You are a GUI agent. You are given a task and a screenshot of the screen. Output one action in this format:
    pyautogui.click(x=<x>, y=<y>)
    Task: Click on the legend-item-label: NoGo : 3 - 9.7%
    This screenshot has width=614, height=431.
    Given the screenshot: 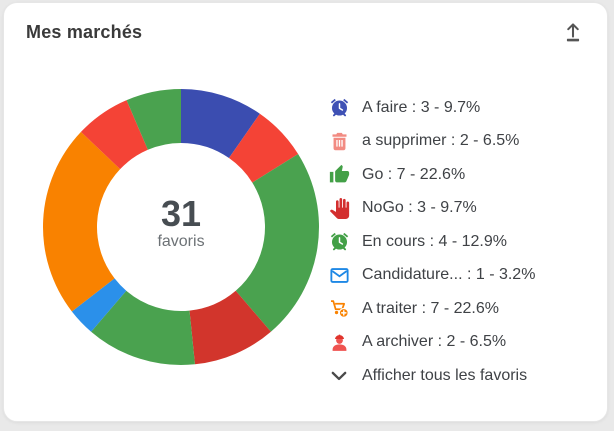 What is the action you would take?
    pyautogui.click(x=419, y=208)
    